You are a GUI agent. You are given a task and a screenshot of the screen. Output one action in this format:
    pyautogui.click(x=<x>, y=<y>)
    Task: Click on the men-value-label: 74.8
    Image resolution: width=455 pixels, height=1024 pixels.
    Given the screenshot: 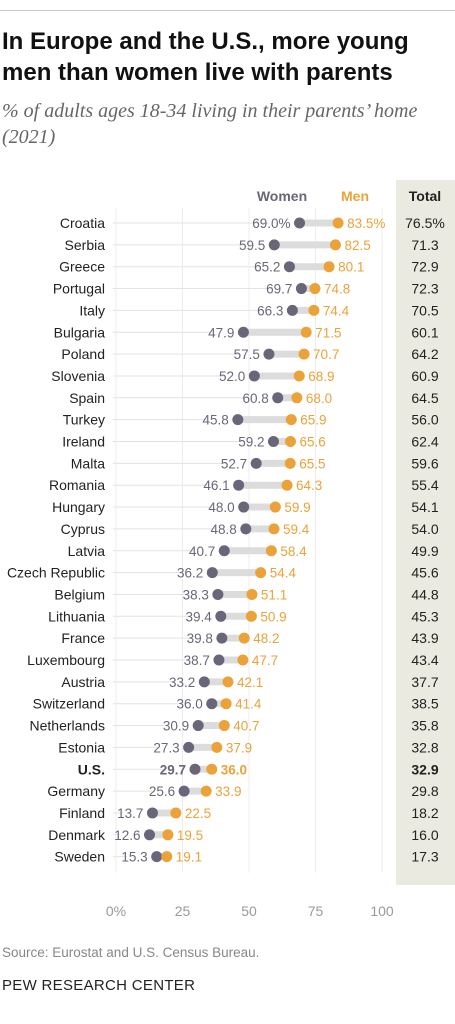 What is the action you would take?
    pyautogui.click(x=337, y=289)
    